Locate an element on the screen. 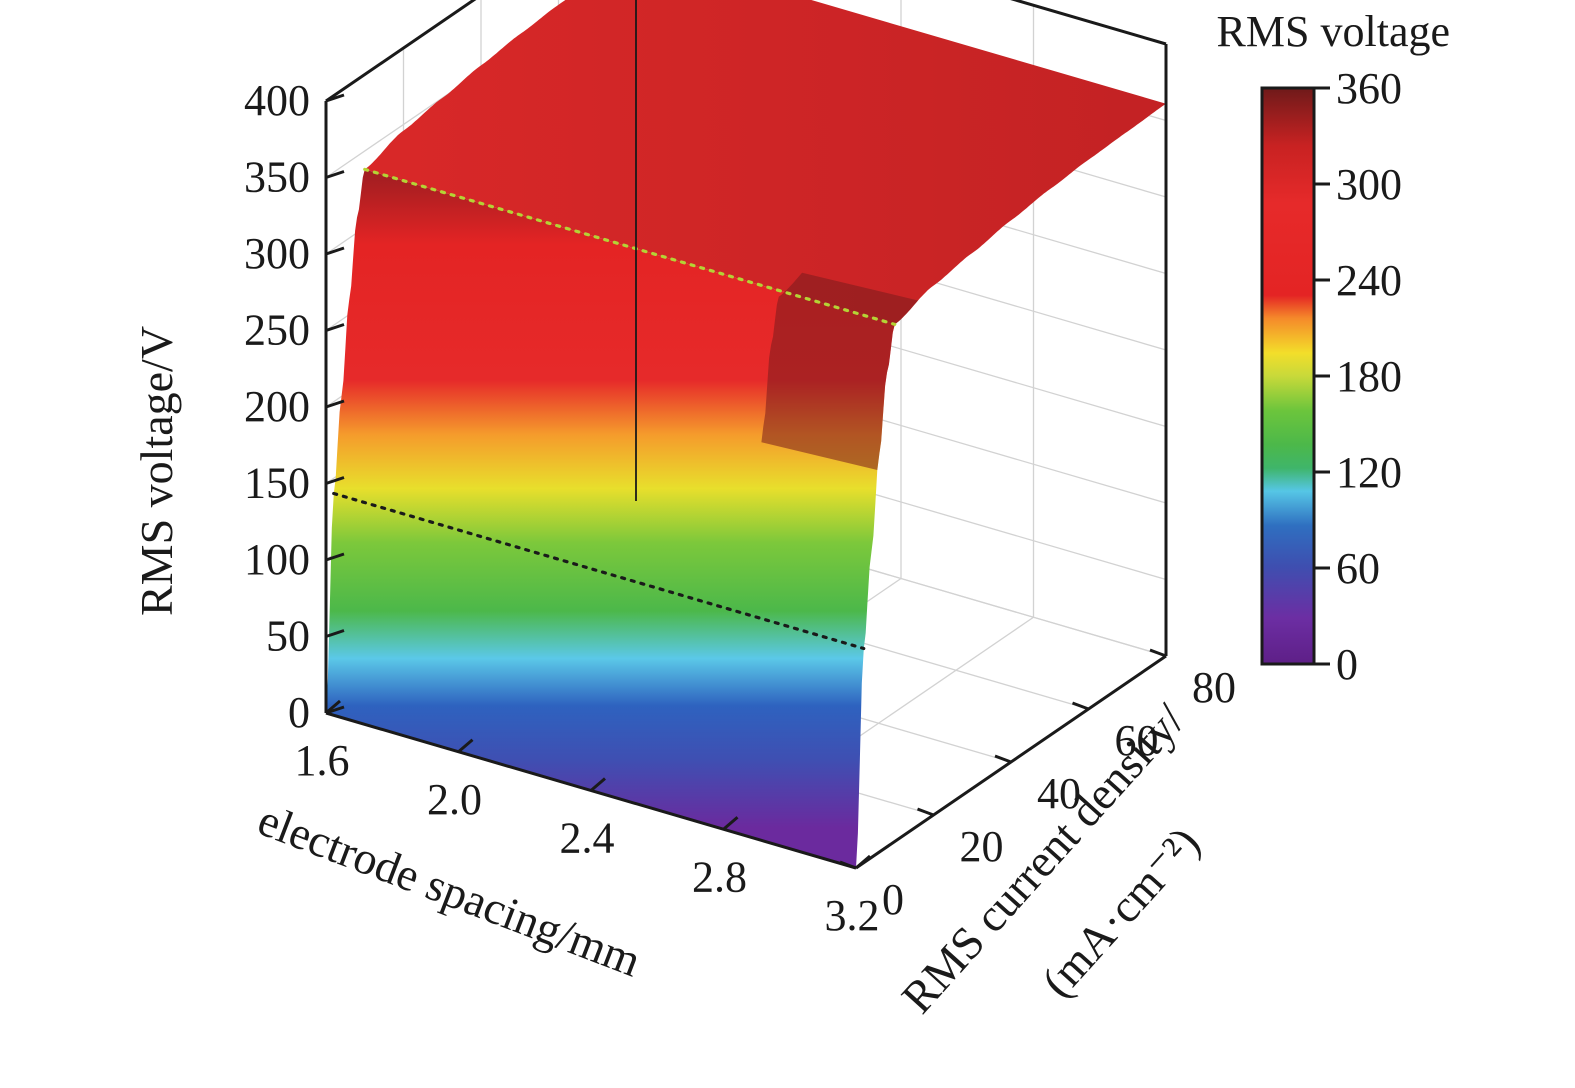 This screenshot has width=1575, height=1088. colorbar-gradient is located at coordinates (1288, 376).